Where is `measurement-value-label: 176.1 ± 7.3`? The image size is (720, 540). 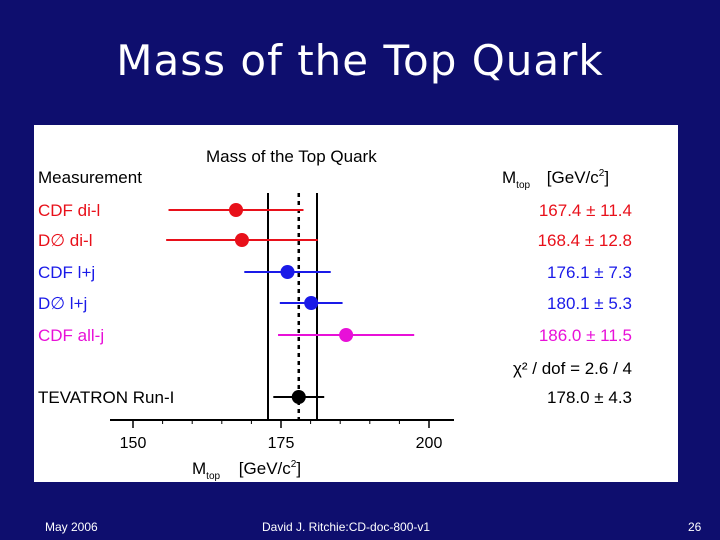 measurement-value-label: 176.1 ± 7.3 is located at coordinates (589, 272).